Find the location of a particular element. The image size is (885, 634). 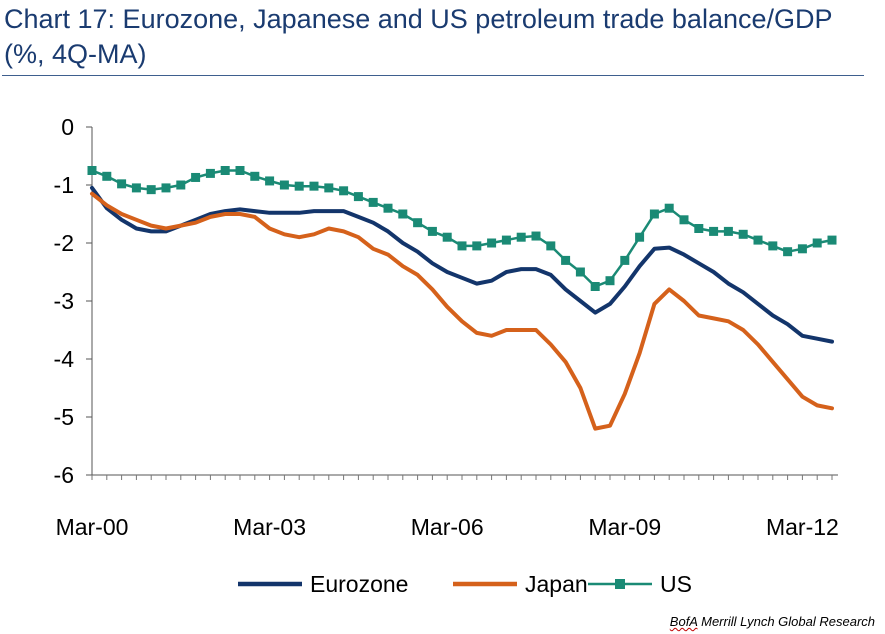

legend: Eurozone Japan US is located at coordinates (465, 584).